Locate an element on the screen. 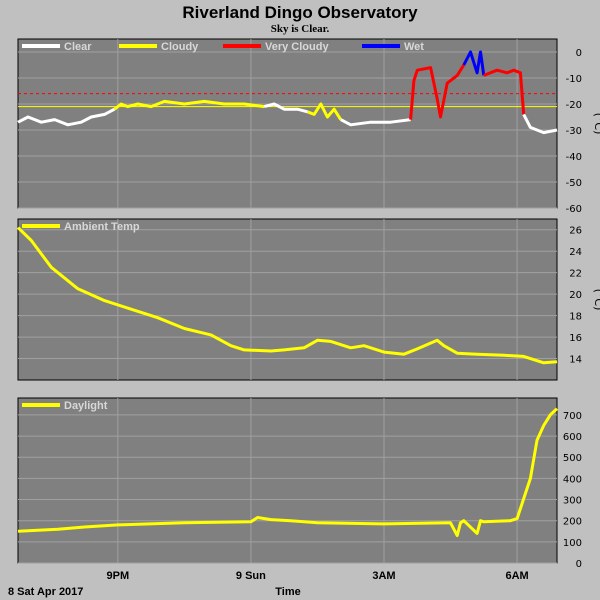  y-tick-label: -20 is located at coordinates (574, 105).